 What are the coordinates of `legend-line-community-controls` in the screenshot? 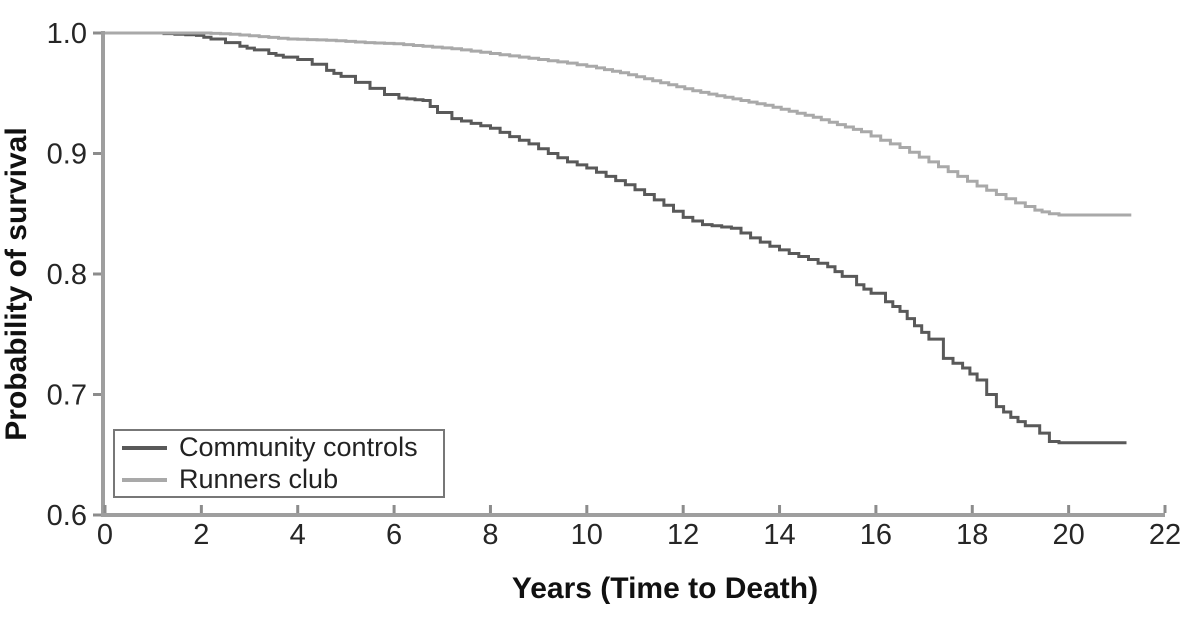 It's located at (144, 447).